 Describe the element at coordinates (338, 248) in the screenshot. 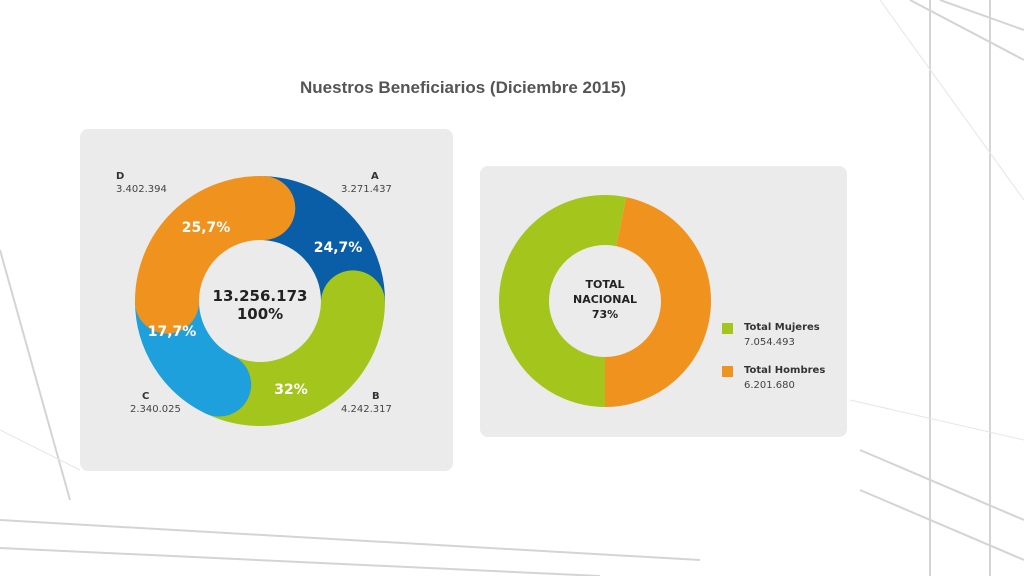

I see `slice-percent-a: 24,7%` at that location.